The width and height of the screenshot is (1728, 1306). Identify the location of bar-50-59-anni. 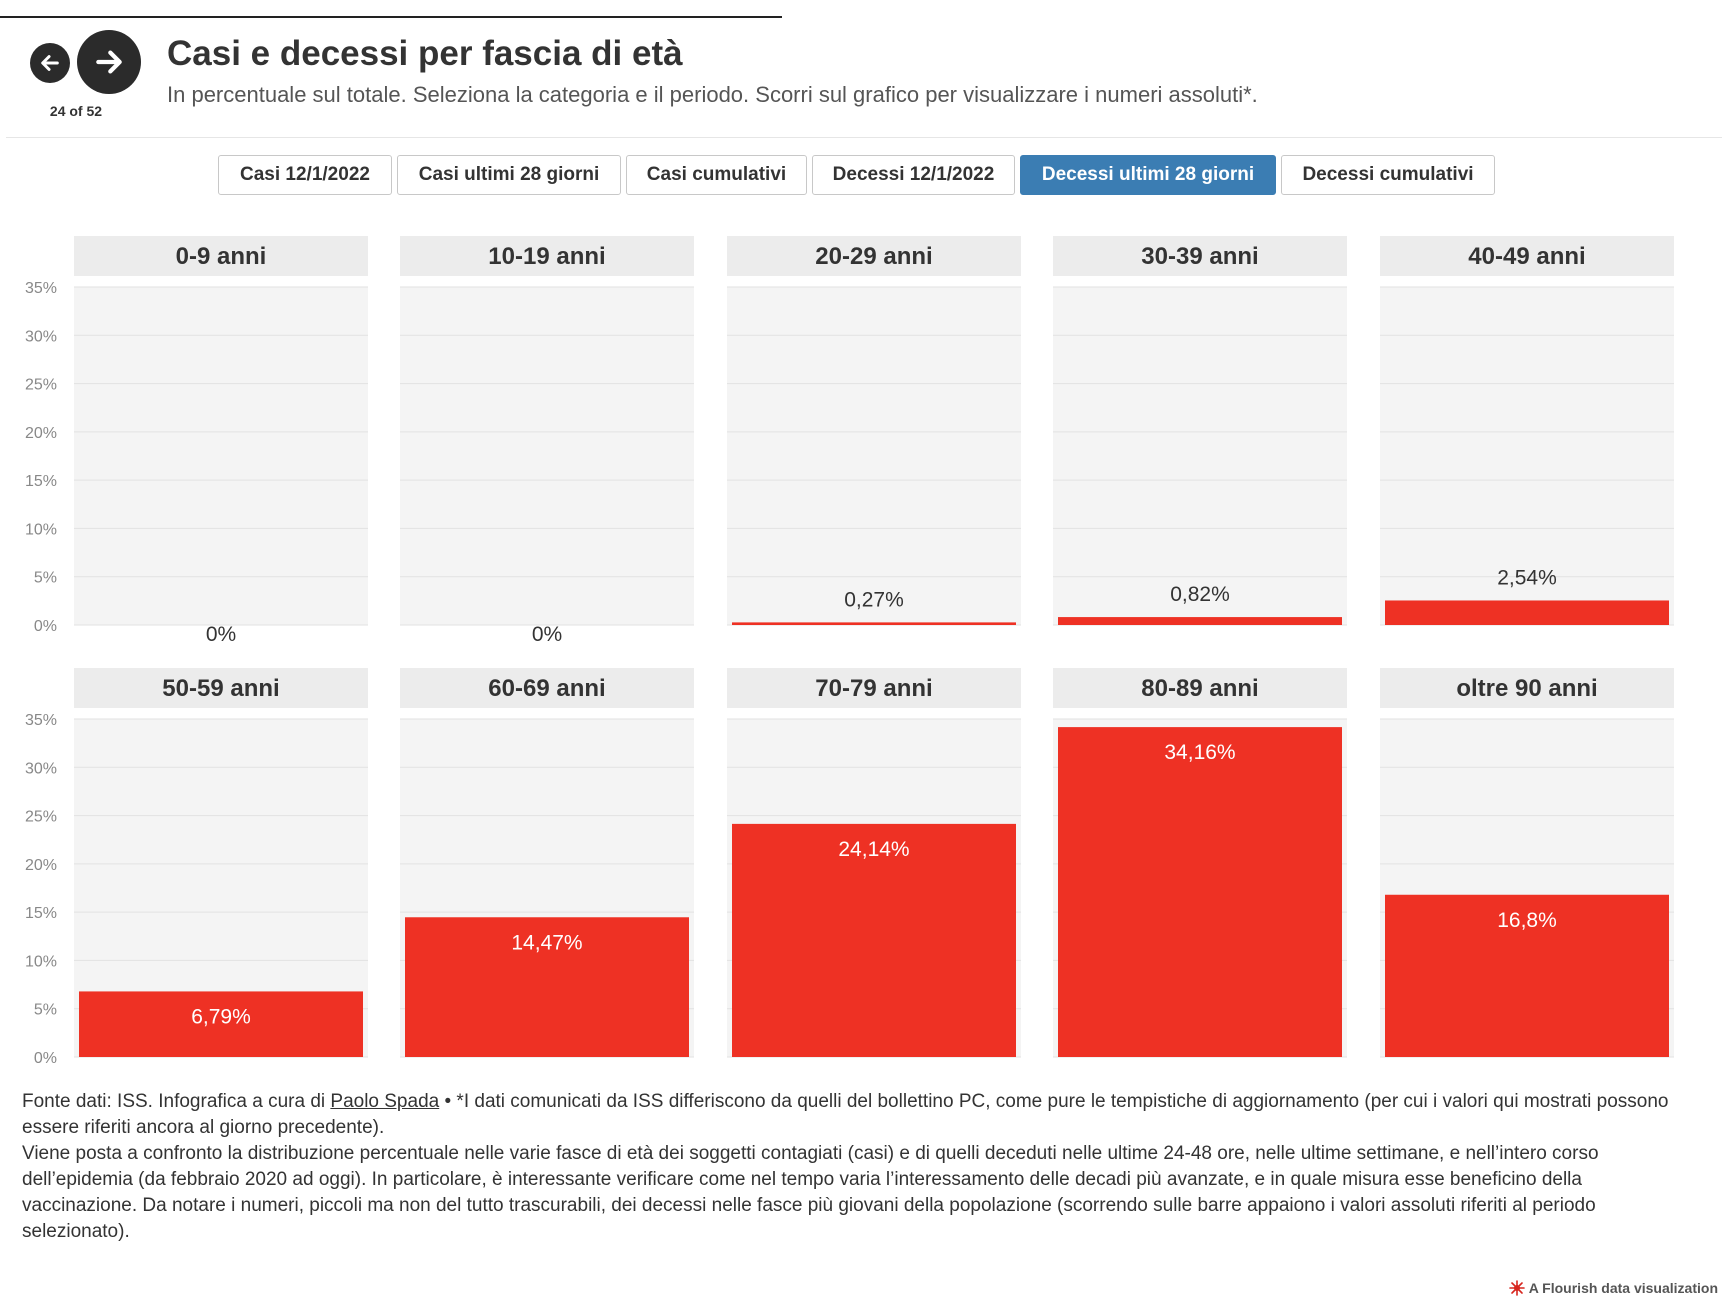
(221, 1024).